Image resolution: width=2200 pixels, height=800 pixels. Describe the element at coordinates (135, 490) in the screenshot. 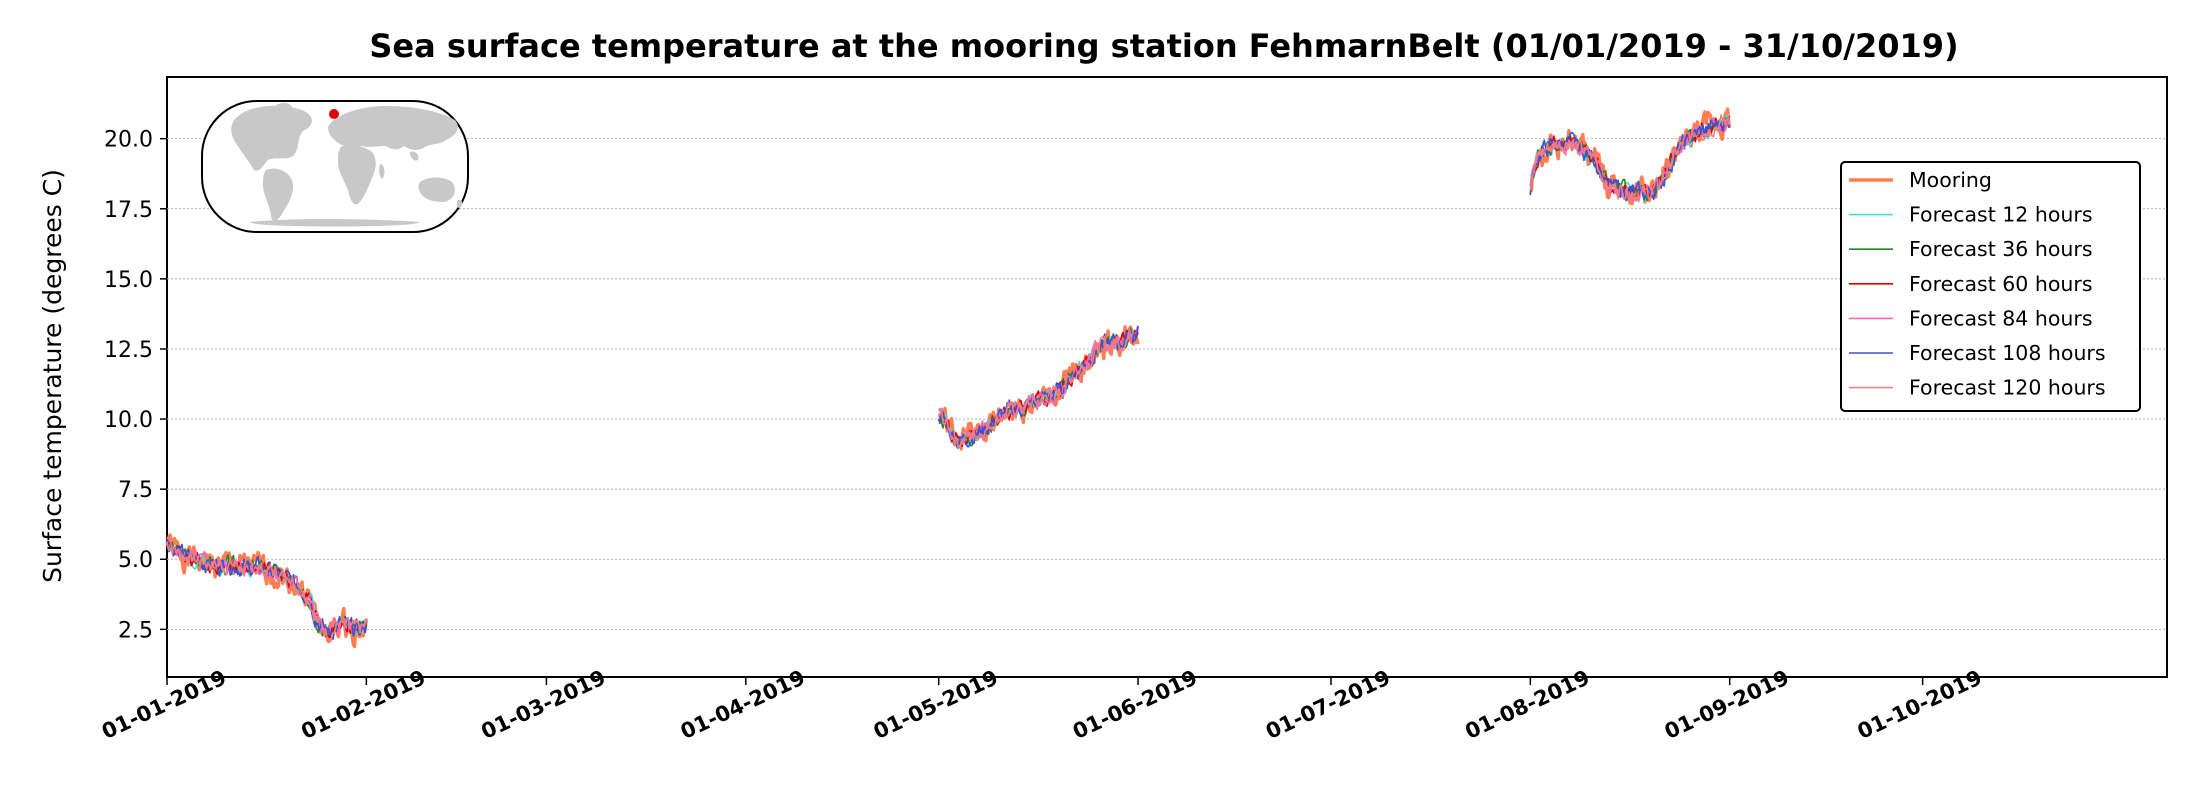

I see `y-tick-label: 7.5` at that location.